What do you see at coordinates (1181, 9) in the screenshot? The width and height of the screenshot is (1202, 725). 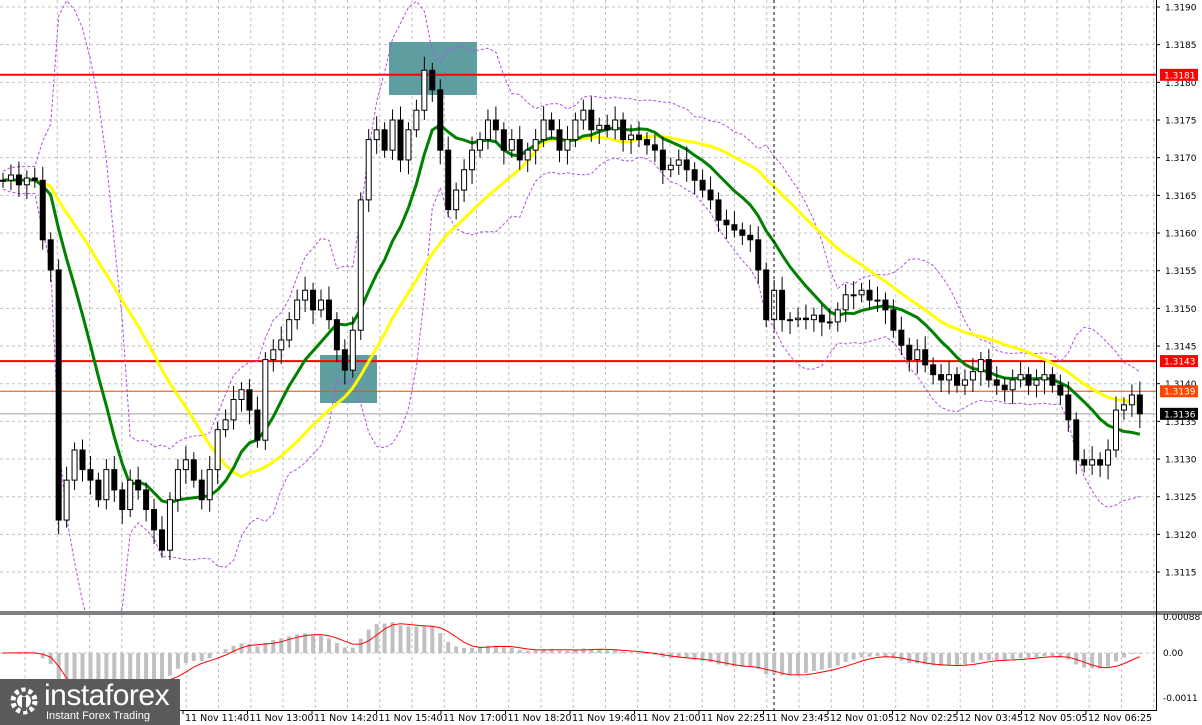 I see `price-tick-label: 1.3190` at bounding box center [1181, 9].